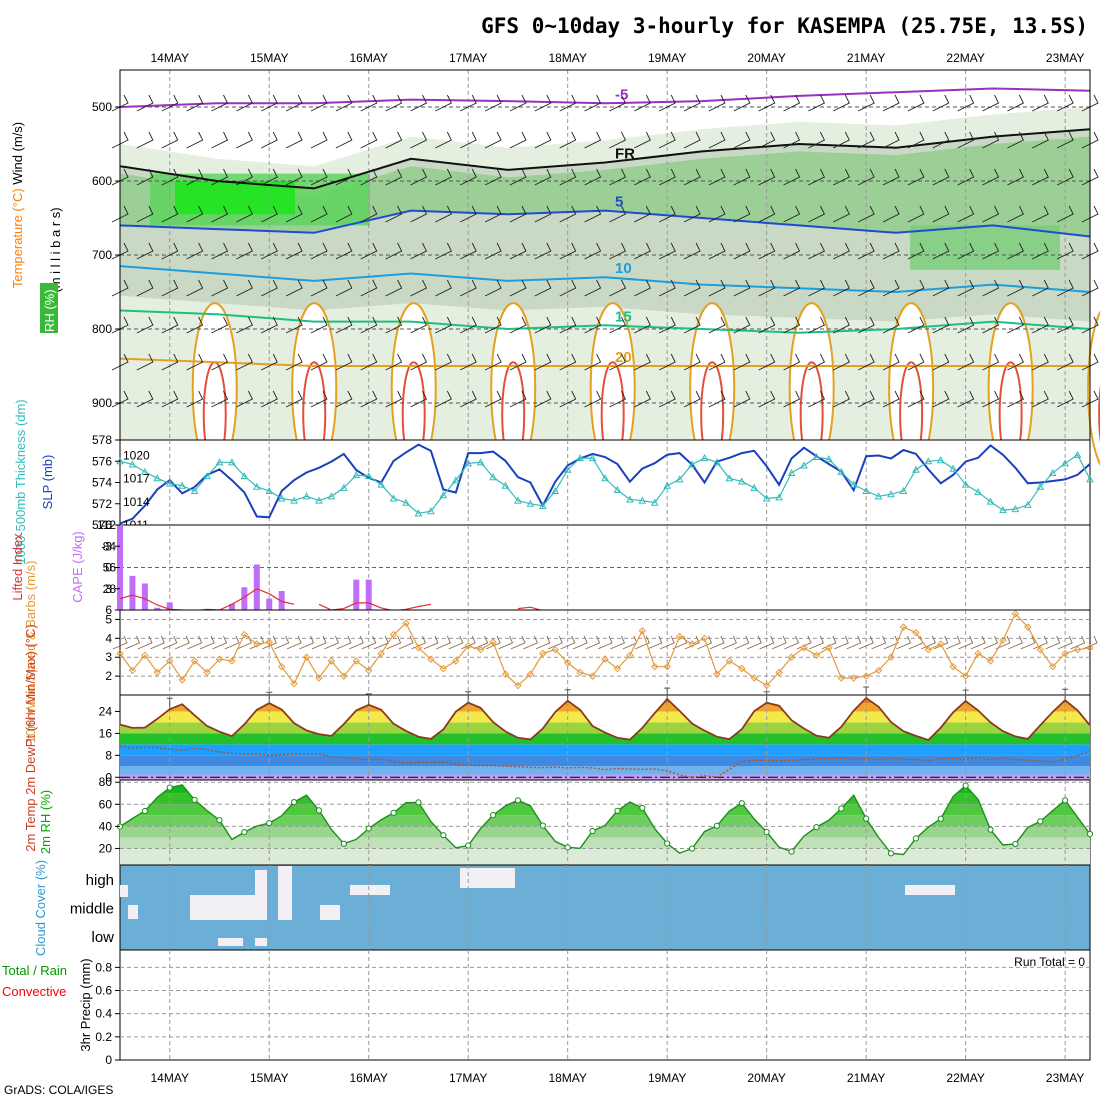 Image resolution: width=1100 pixels, height=1100 pixels. Describe the element at coordinates (106, 525) in the screenshot. I see `tick-label: -6` at that location.